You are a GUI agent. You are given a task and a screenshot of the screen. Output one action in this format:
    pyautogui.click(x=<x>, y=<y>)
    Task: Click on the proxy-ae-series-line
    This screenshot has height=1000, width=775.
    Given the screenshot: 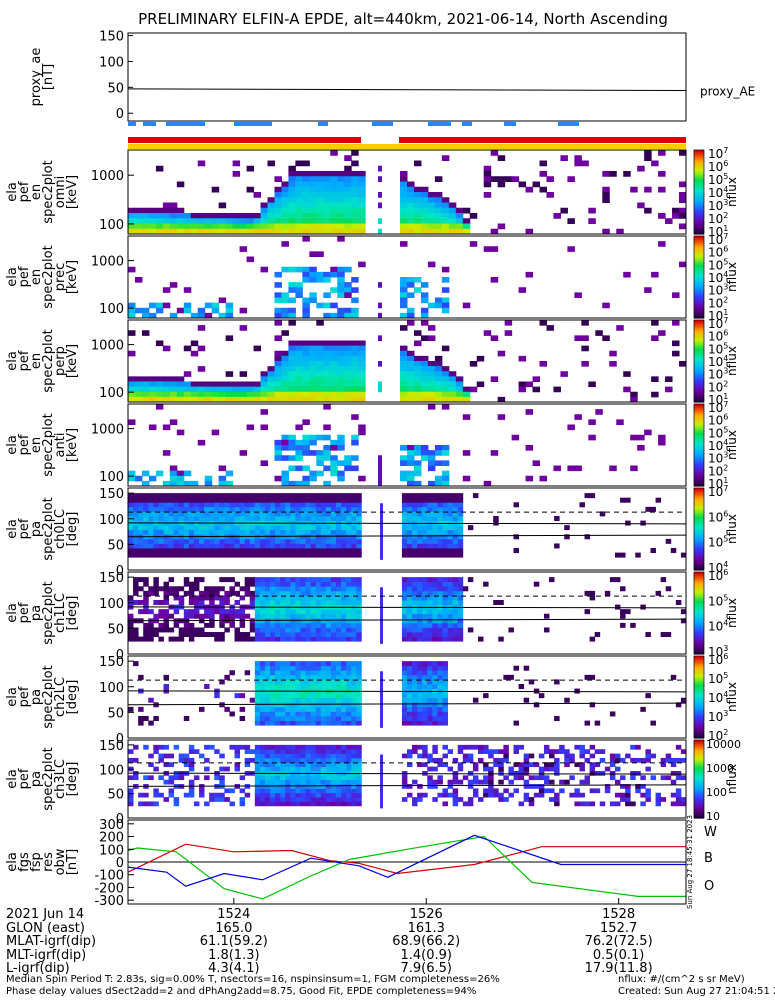 What is the action you would take?
    pyautogui.click(x=407, y=89)
    